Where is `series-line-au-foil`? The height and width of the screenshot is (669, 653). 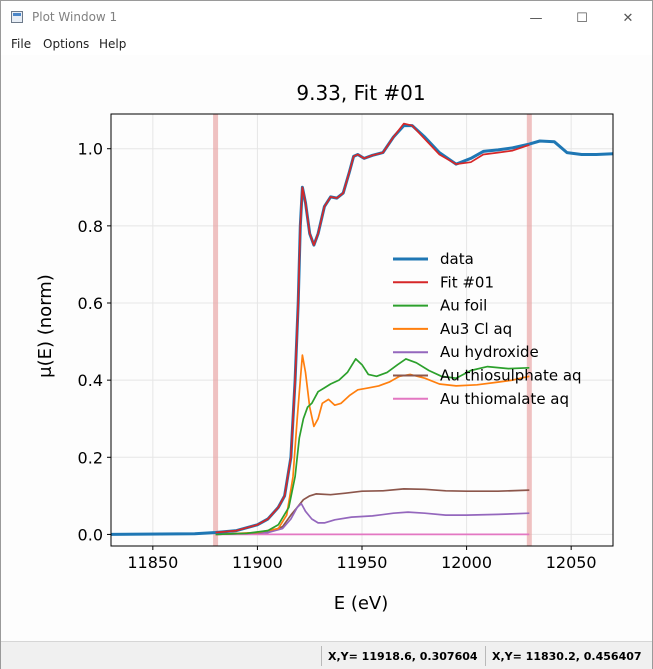 series-line-au-foil is located at coordinates (372, 447).